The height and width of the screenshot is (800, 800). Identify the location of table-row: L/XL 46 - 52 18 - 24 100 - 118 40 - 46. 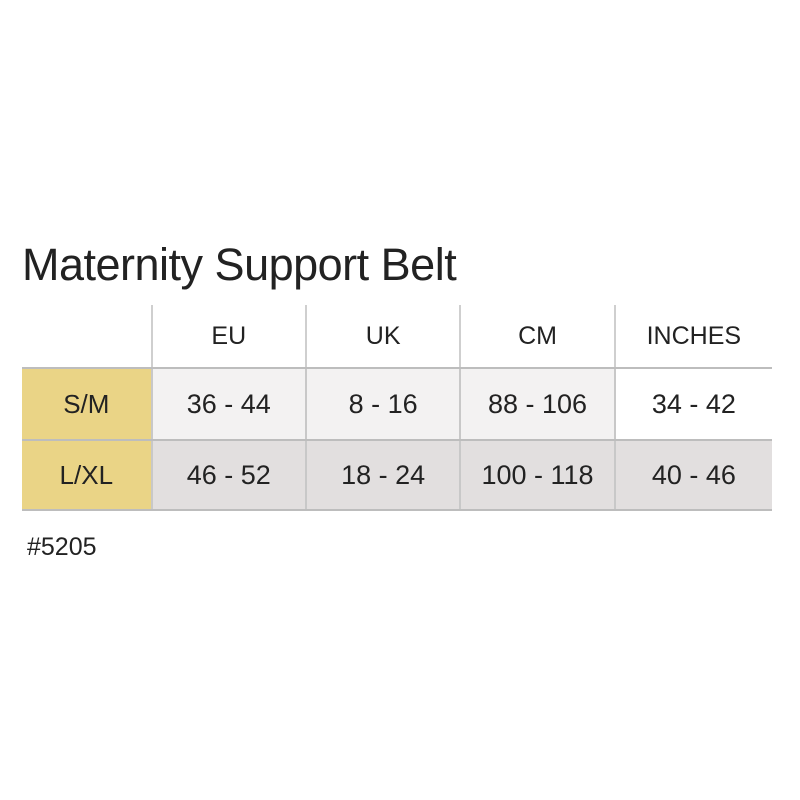
(397, 475).